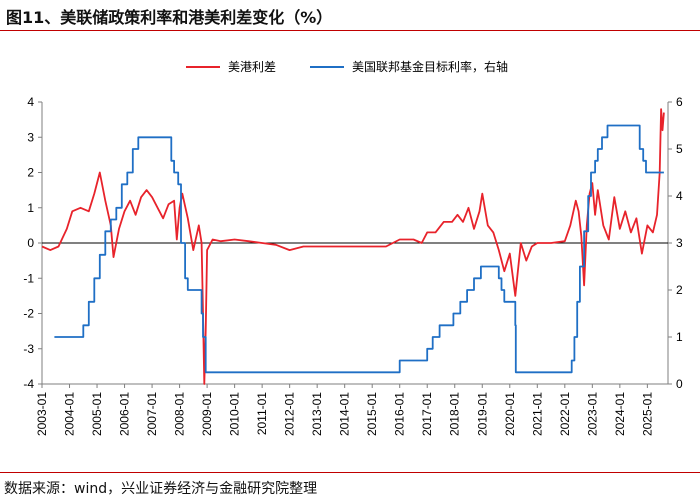 The width and height of the screenshot is (700, 499). What do you see at coordinates (152, 414) in the screenshot?
I see `x-tick-label: 2007-01` at bounding box center [152, 414].